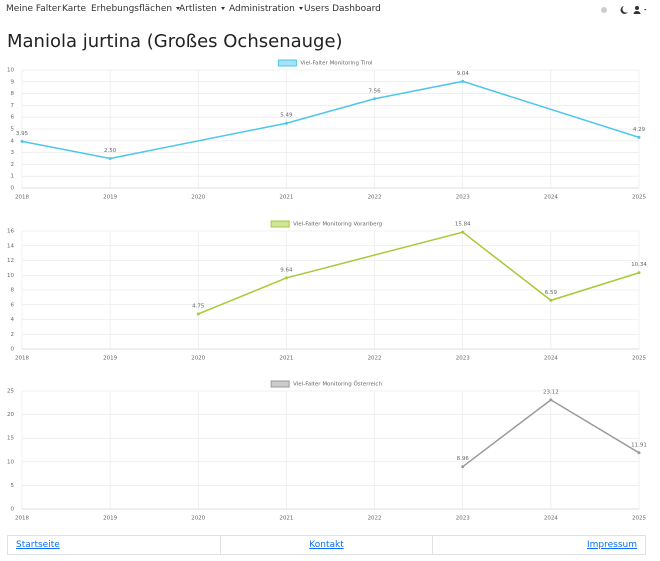 The height and width of the screenshot is (561, 660). What do you see at coordinates (74, 9) in the screenshot?
I see `nav-link: Karte` at bounding box center [74, 9].